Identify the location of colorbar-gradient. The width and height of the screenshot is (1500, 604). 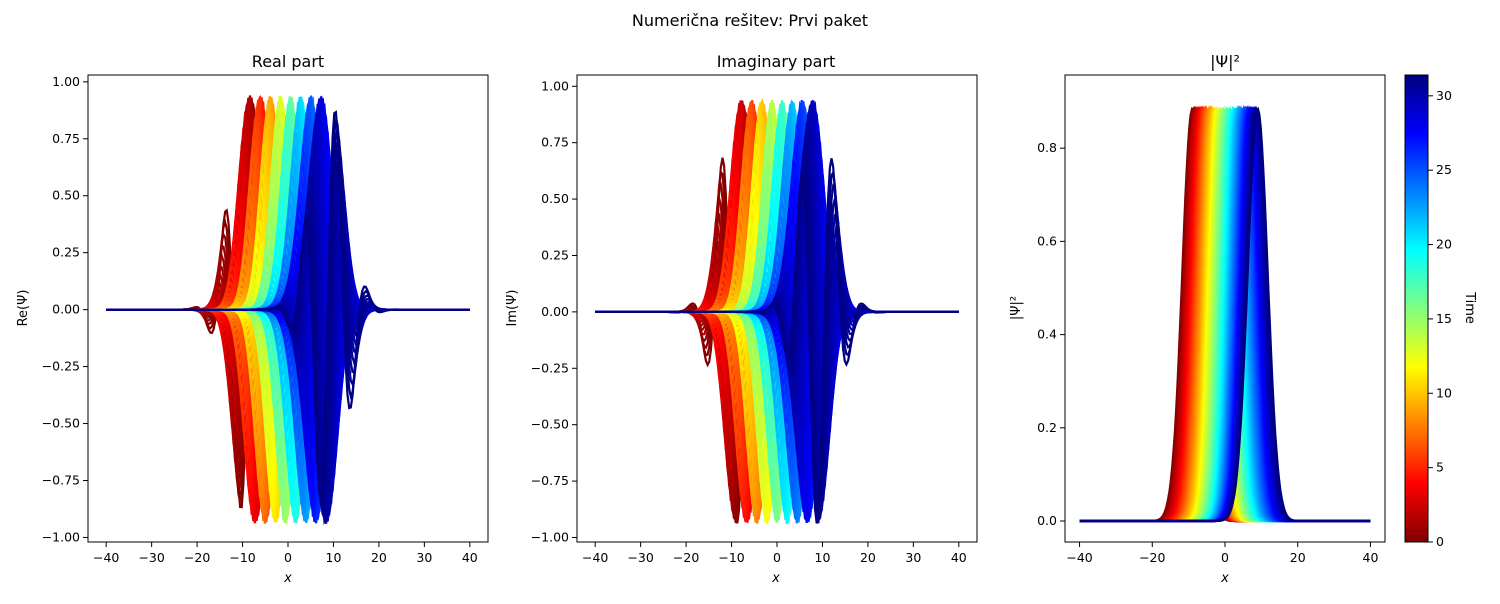
(1416, 308).